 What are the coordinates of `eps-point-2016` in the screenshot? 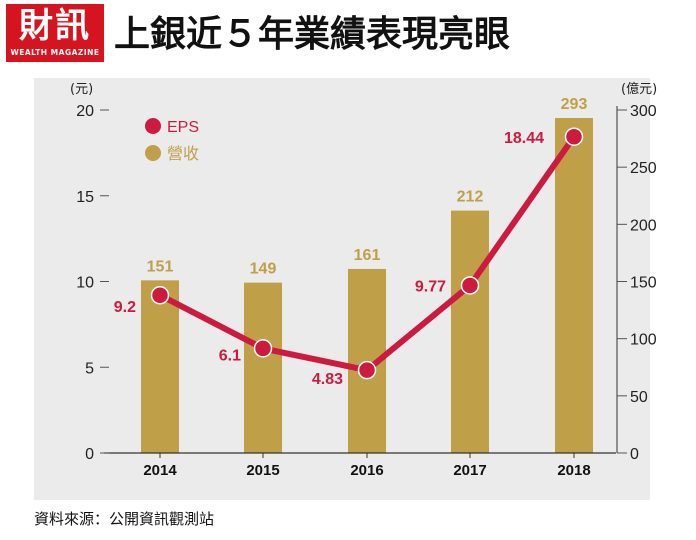 It's located at (367, 370).